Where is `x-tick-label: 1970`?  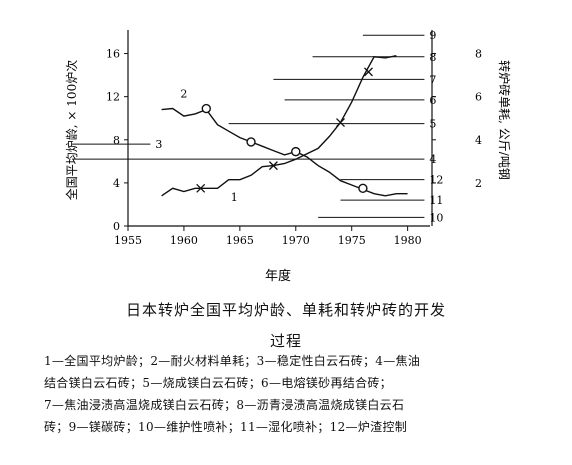 x-tick-label: 1970 is located at coordinates (296, 240).